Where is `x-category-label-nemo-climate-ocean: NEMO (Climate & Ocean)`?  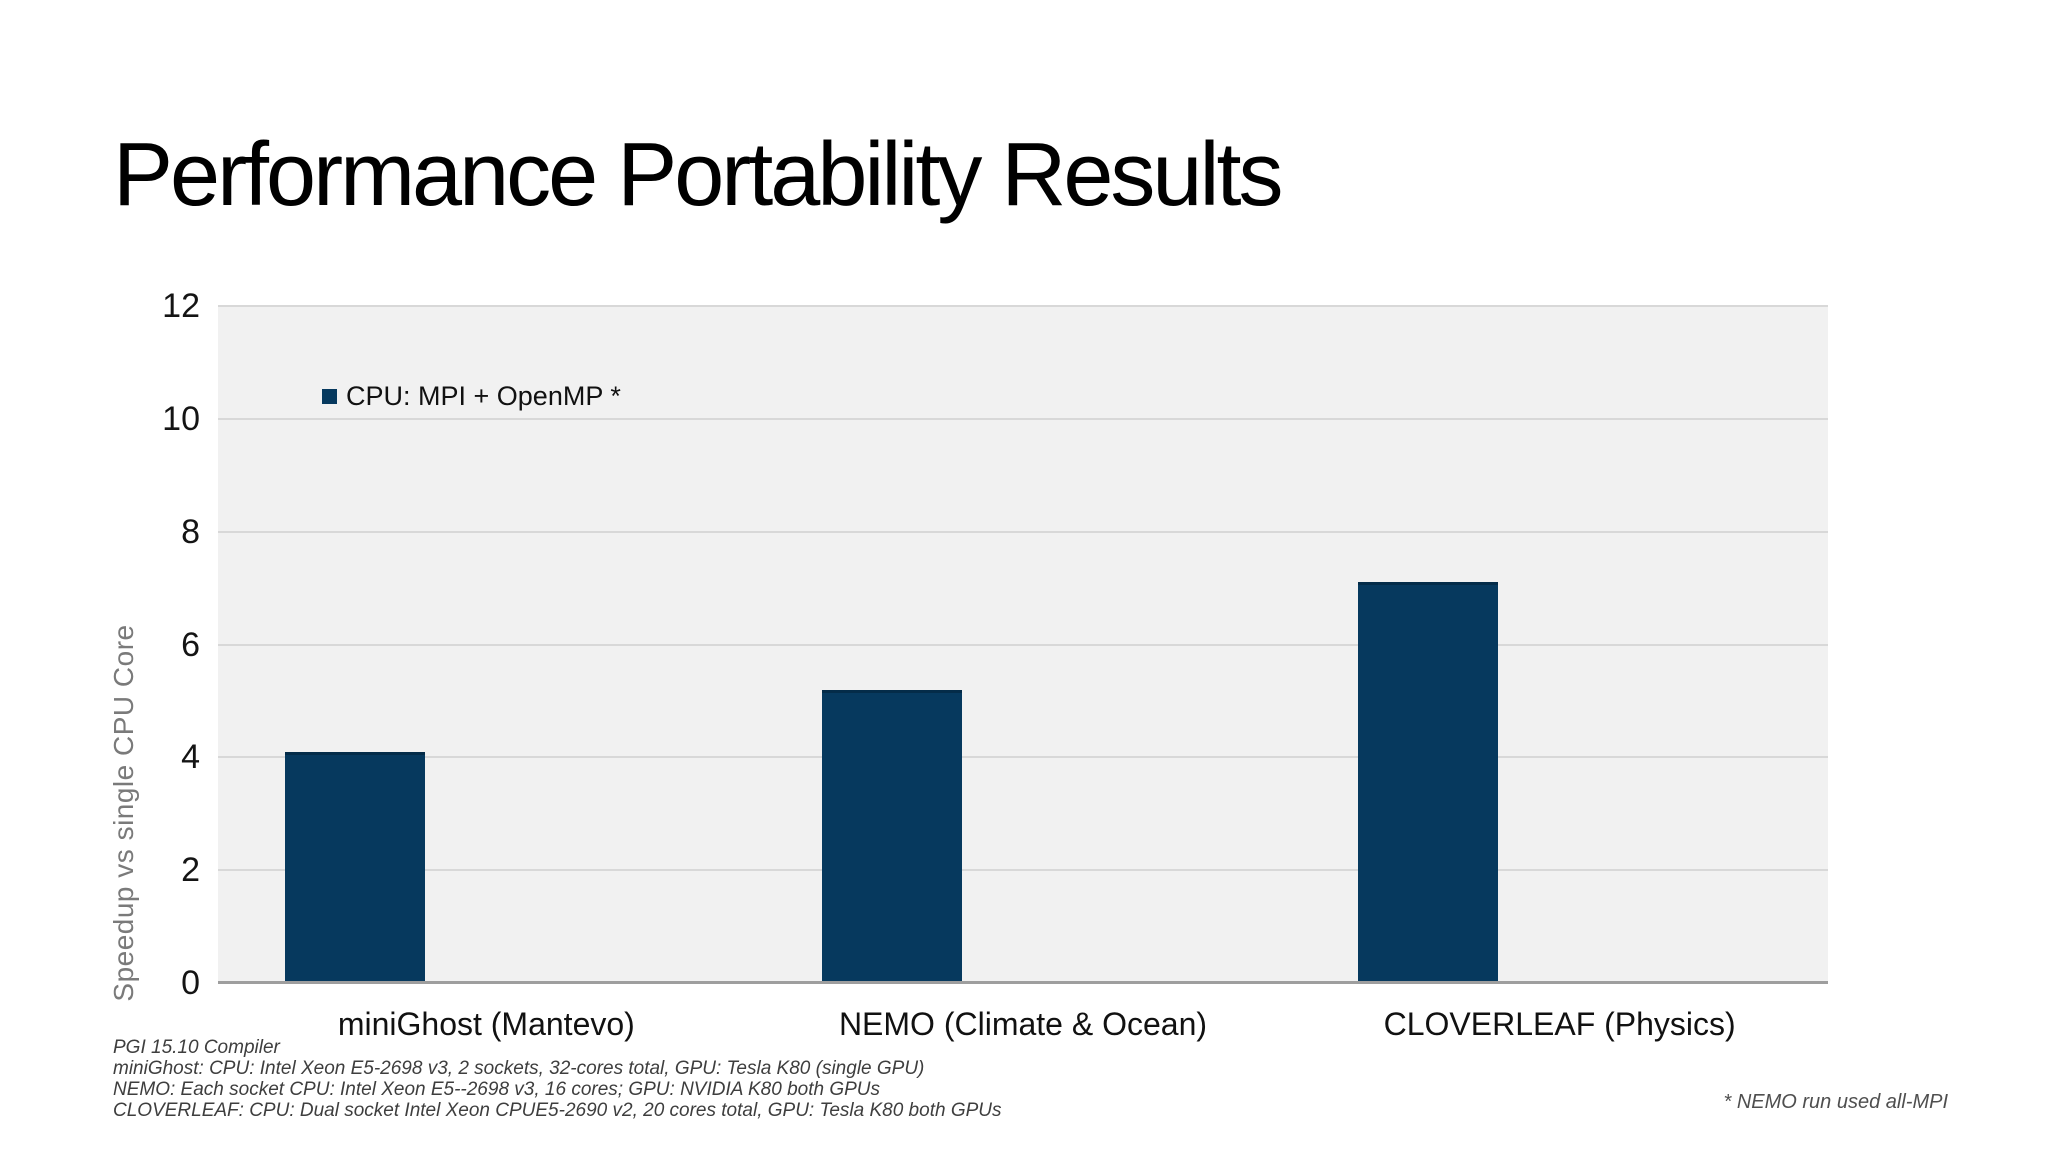
x-category-label-nemo-climate-ocean: NEMO (Climate & Ocean) is located at coordinates (1023, 1024).